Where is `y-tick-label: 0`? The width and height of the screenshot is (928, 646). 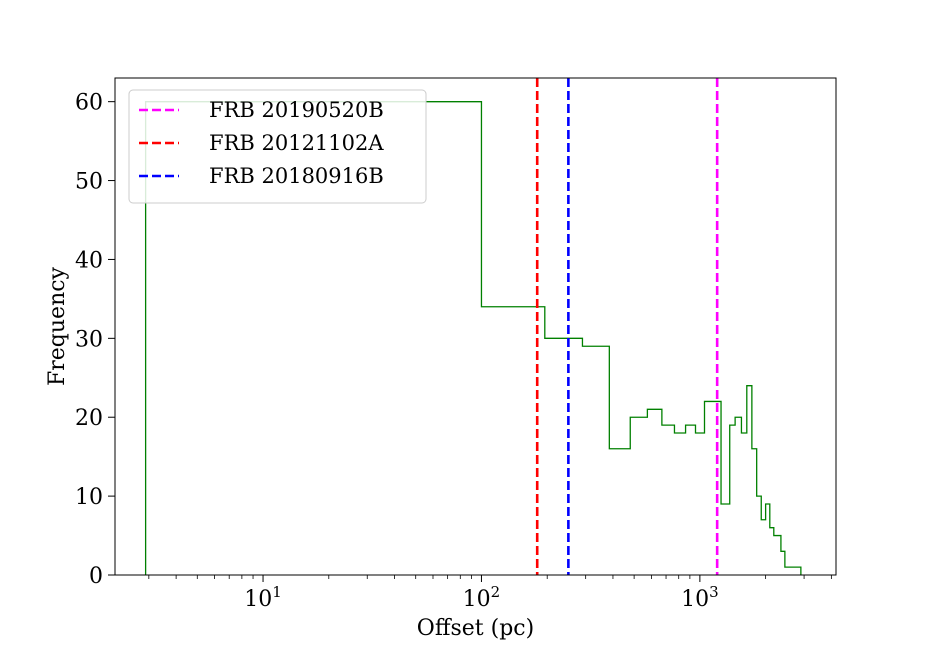
y-tick-label: 0 is located at coordinates (96, 576).